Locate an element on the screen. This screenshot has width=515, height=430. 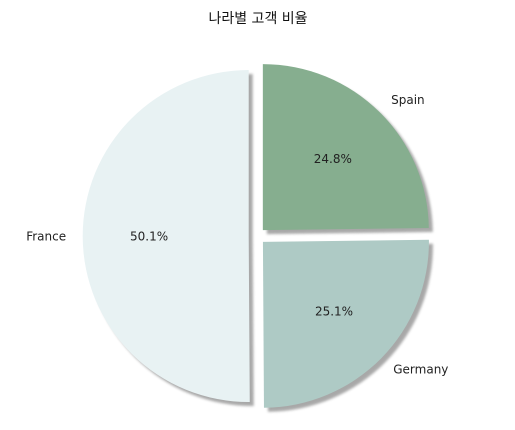
slice-label-germany: Germany is located at coordinates (420, 370).